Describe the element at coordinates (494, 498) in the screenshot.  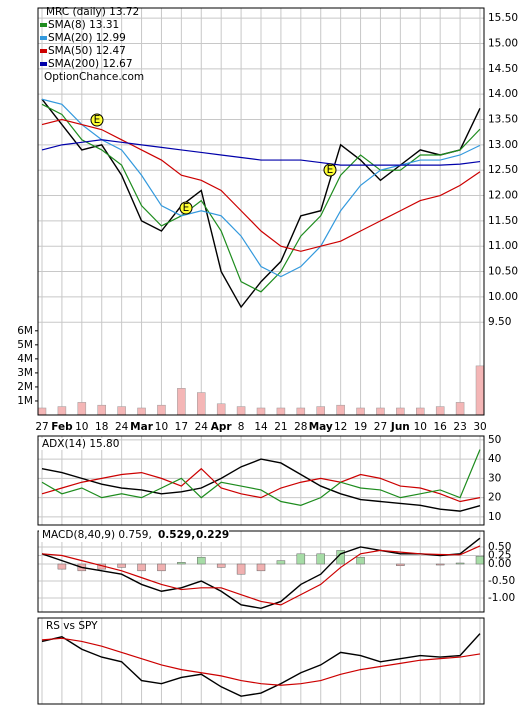
I see `y-tick-label: 20` at that location.